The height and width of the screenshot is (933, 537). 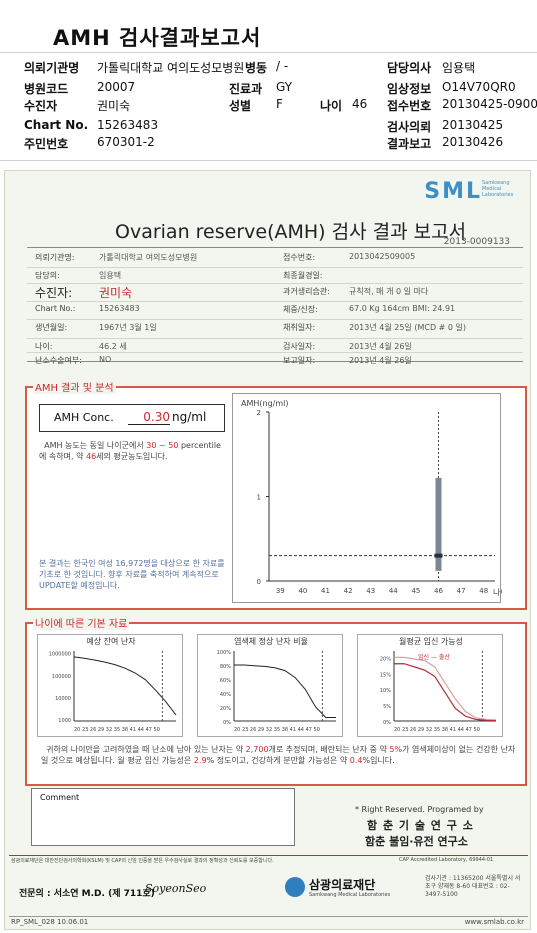 I want to click on sample-field-value: 2013년 4월 25일 (MCD # 0 일), so click(x=408, y=327).